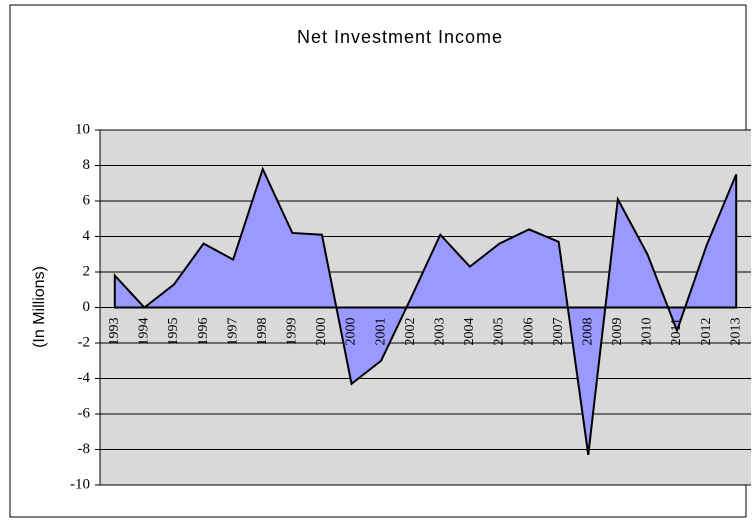 The width and height of the screenshot is (755, 523). What do you see at coordinates (617, 332) in the screenshot?
I see `x-tick-label: 2009` at bounding box center [617, 332].